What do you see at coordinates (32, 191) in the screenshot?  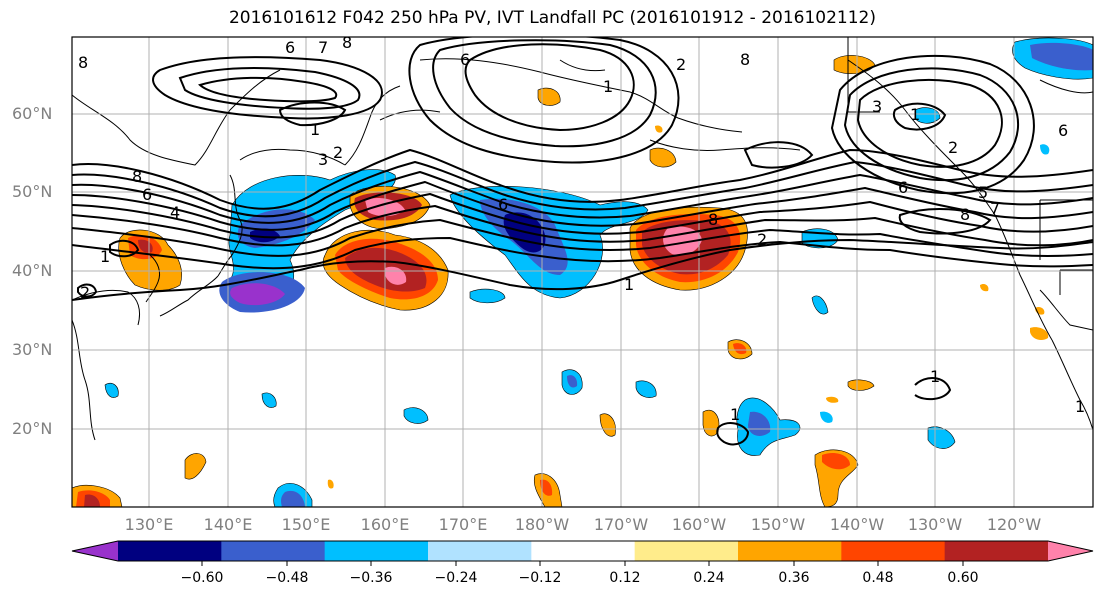 I see `lat-label: 50°N` at bounding box center [32, 191].